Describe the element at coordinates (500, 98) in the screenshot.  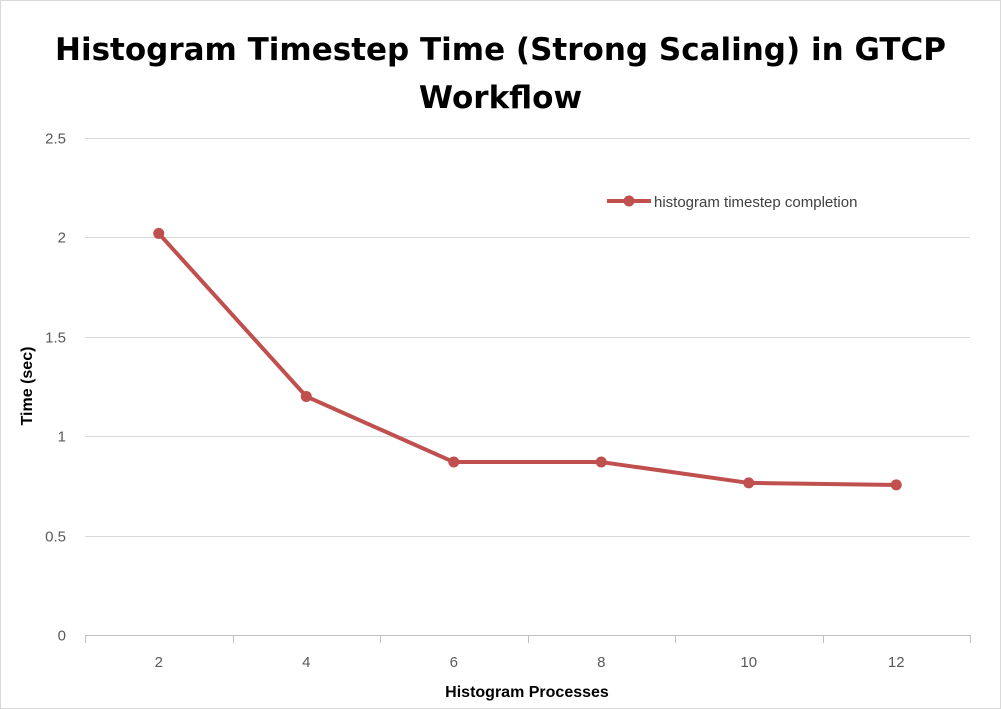
I see `chart-title-line-2: Workflow` at that location.